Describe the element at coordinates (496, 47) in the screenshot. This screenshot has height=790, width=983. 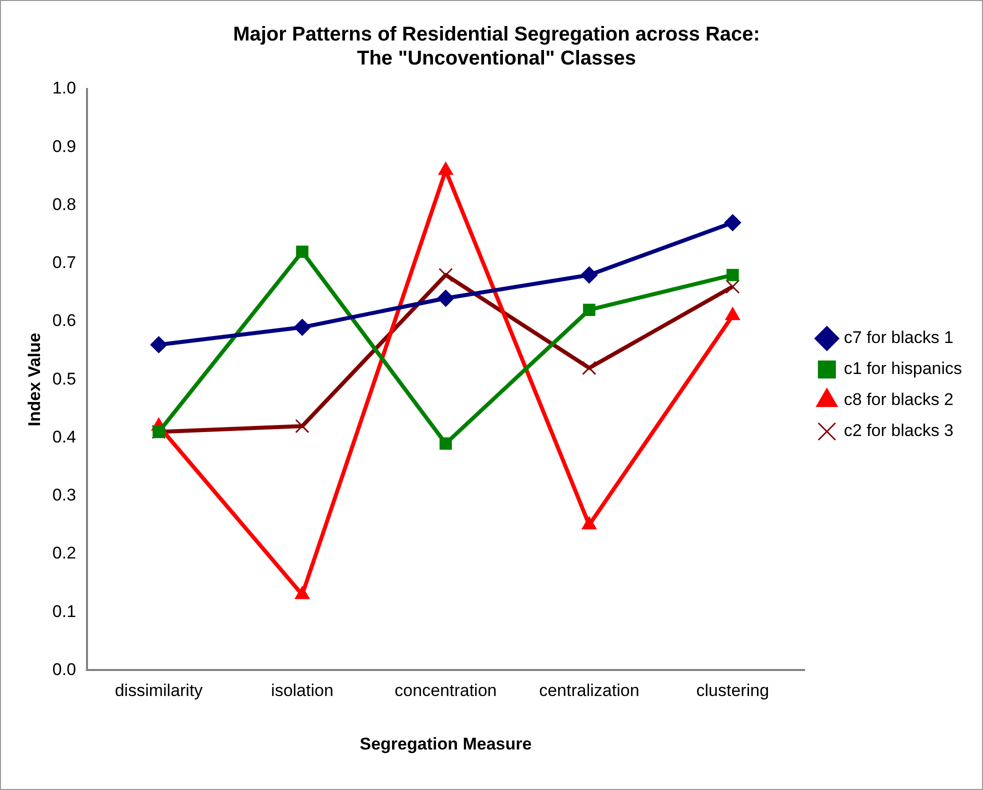
I see `chart-title: Major Patterns of Residential Segregation across Race: The "Uncoventional" Classes` at that location.